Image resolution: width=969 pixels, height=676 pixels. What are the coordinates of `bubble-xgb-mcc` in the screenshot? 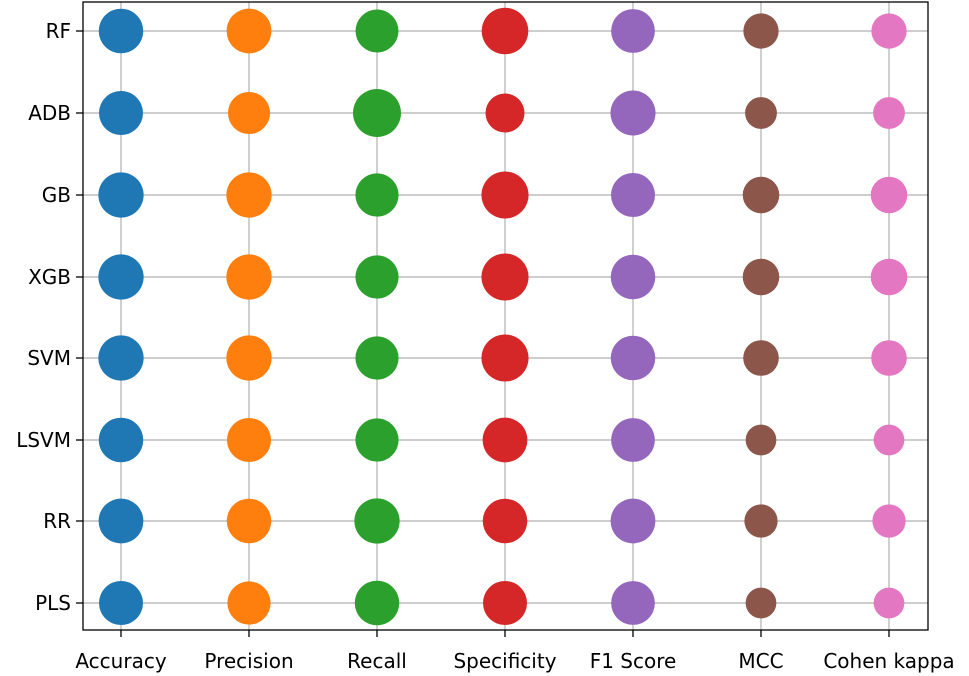 It's located at (761, 277).